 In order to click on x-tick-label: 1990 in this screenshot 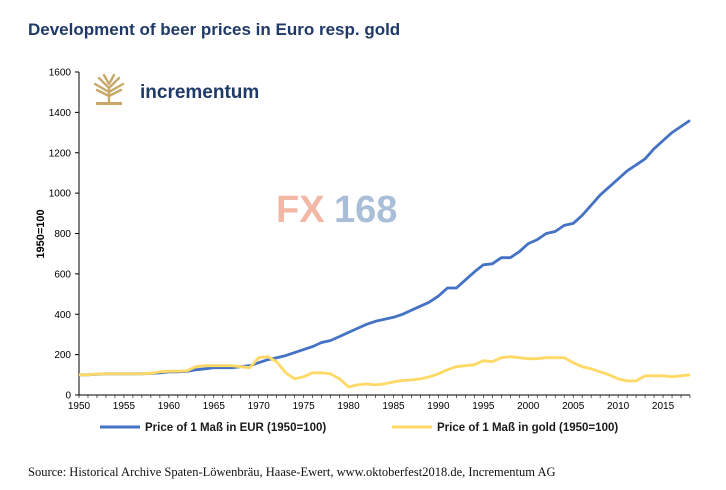, I will do `click(438, 406)`.